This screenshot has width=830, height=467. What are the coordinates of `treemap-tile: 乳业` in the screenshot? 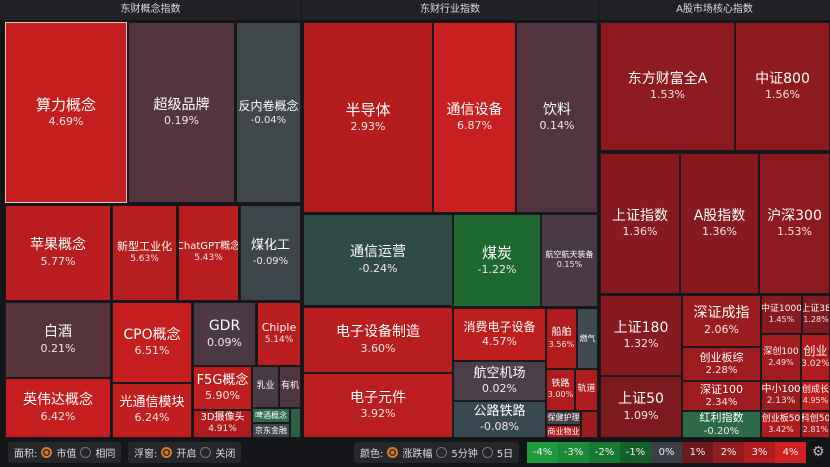 It's located at (265, 387).